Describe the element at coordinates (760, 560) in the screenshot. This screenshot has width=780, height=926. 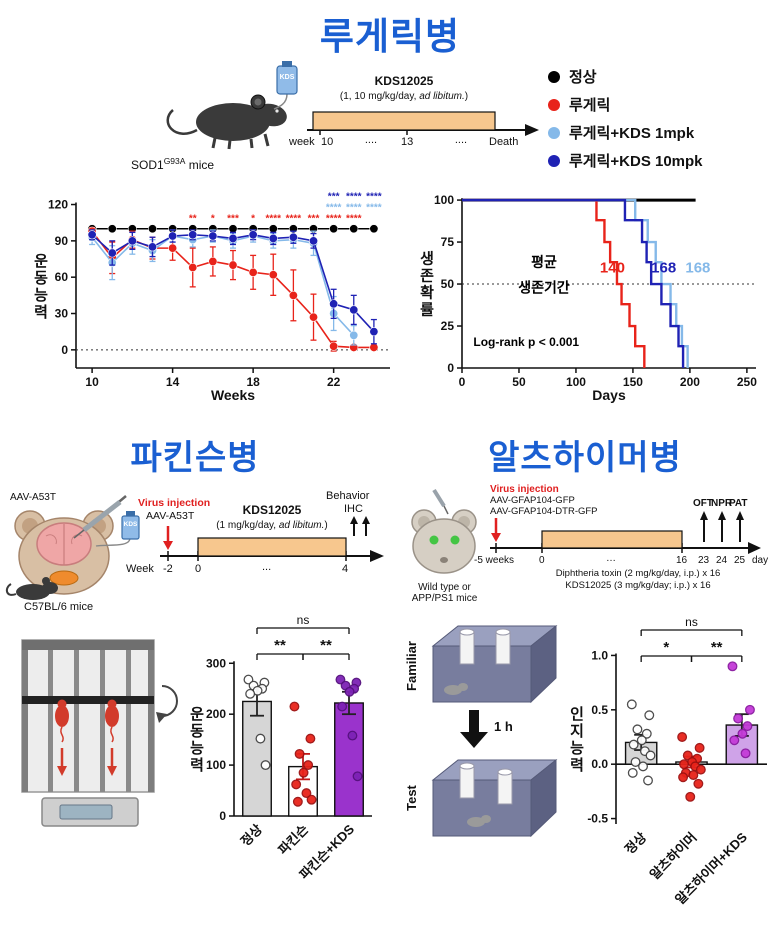
I see `alzheimer-day-label: day` at that location.